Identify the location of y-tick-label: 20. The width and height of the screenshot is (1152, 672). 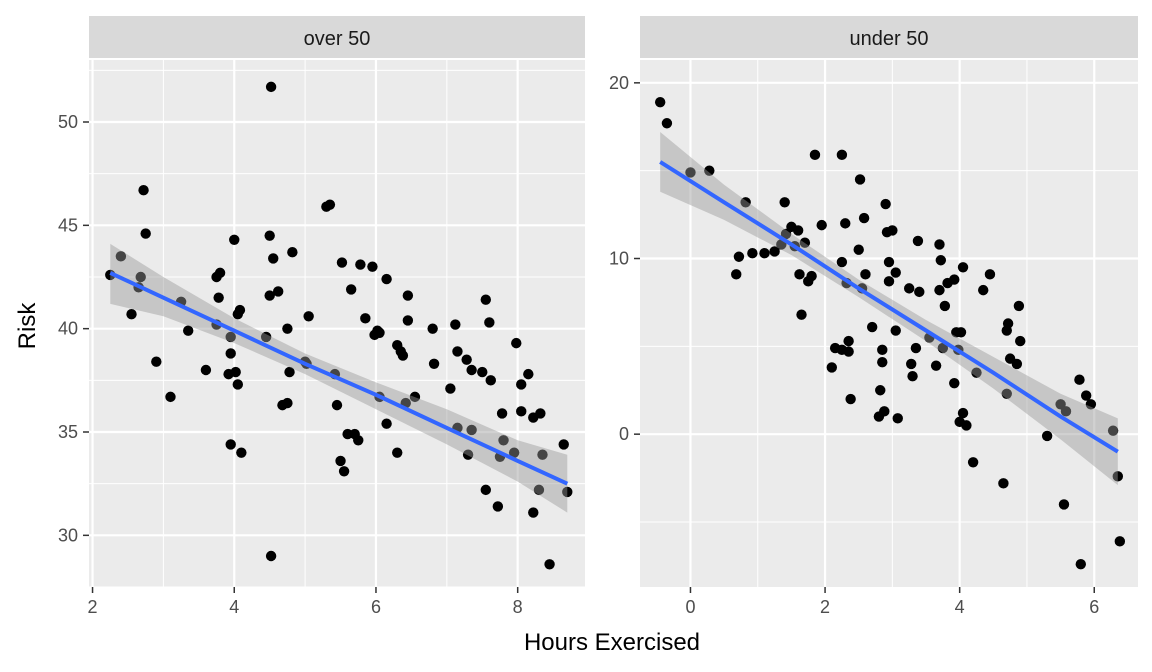
(619, 83).